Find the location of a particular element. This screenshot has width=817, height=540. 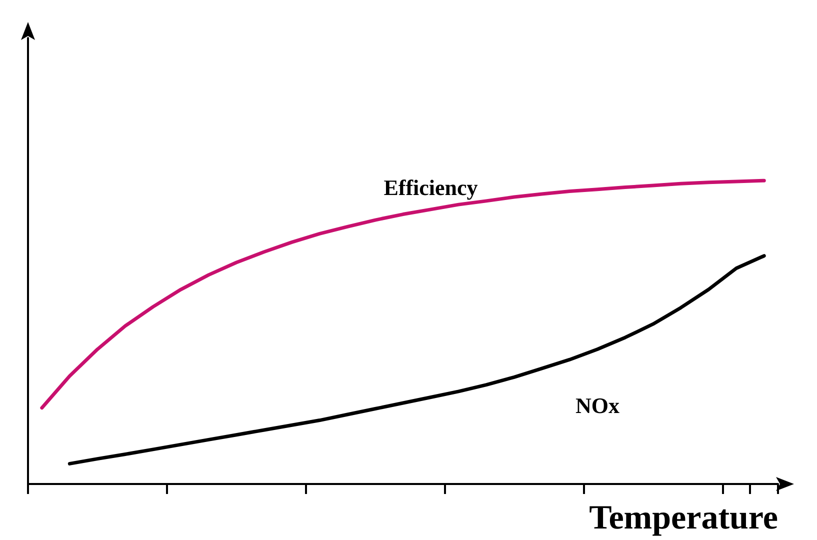

series-label: Efficiency is located at coordinates (431, 187).